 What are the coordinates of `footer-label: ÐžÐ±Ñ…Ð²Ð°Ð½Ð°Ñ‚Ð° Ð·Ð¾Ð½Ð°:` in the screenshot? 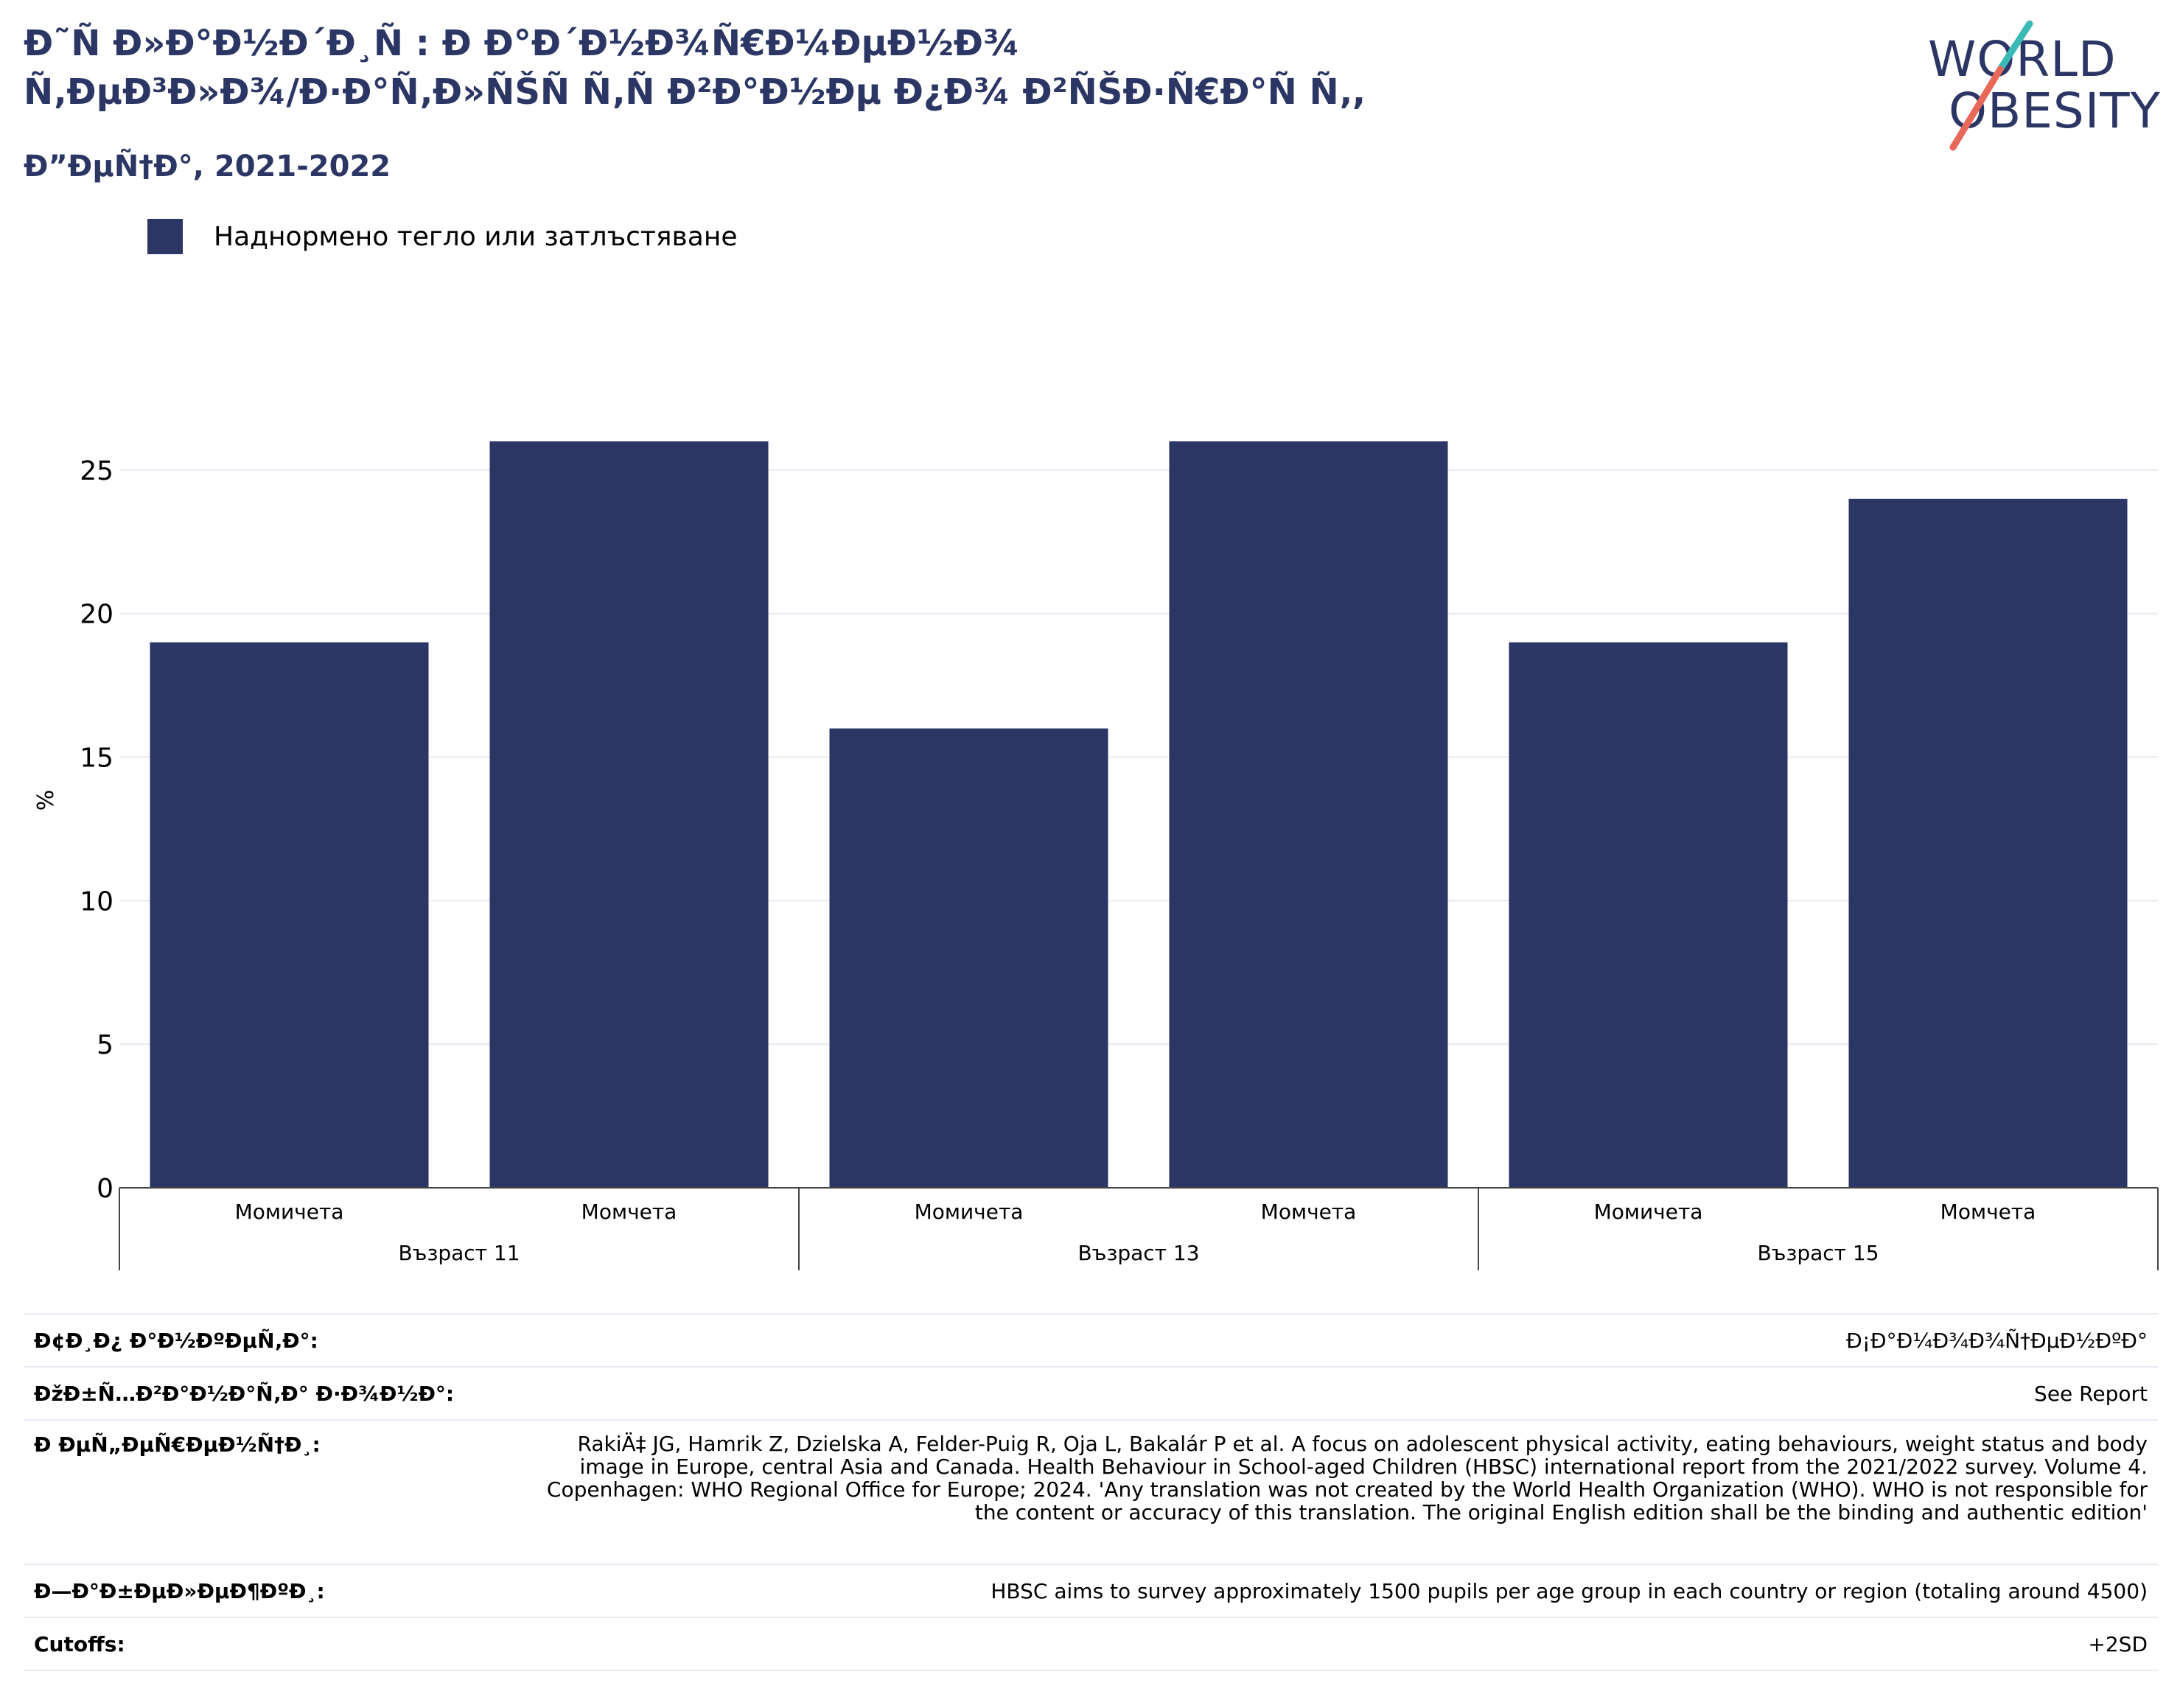 It's located at (244, 1393).